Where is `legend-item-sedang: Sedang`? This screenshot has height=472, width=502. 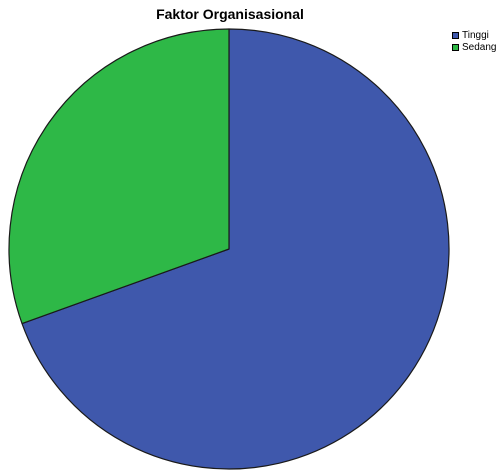
legend-item-sedang: Sedang is located at coordinates (474, 47).